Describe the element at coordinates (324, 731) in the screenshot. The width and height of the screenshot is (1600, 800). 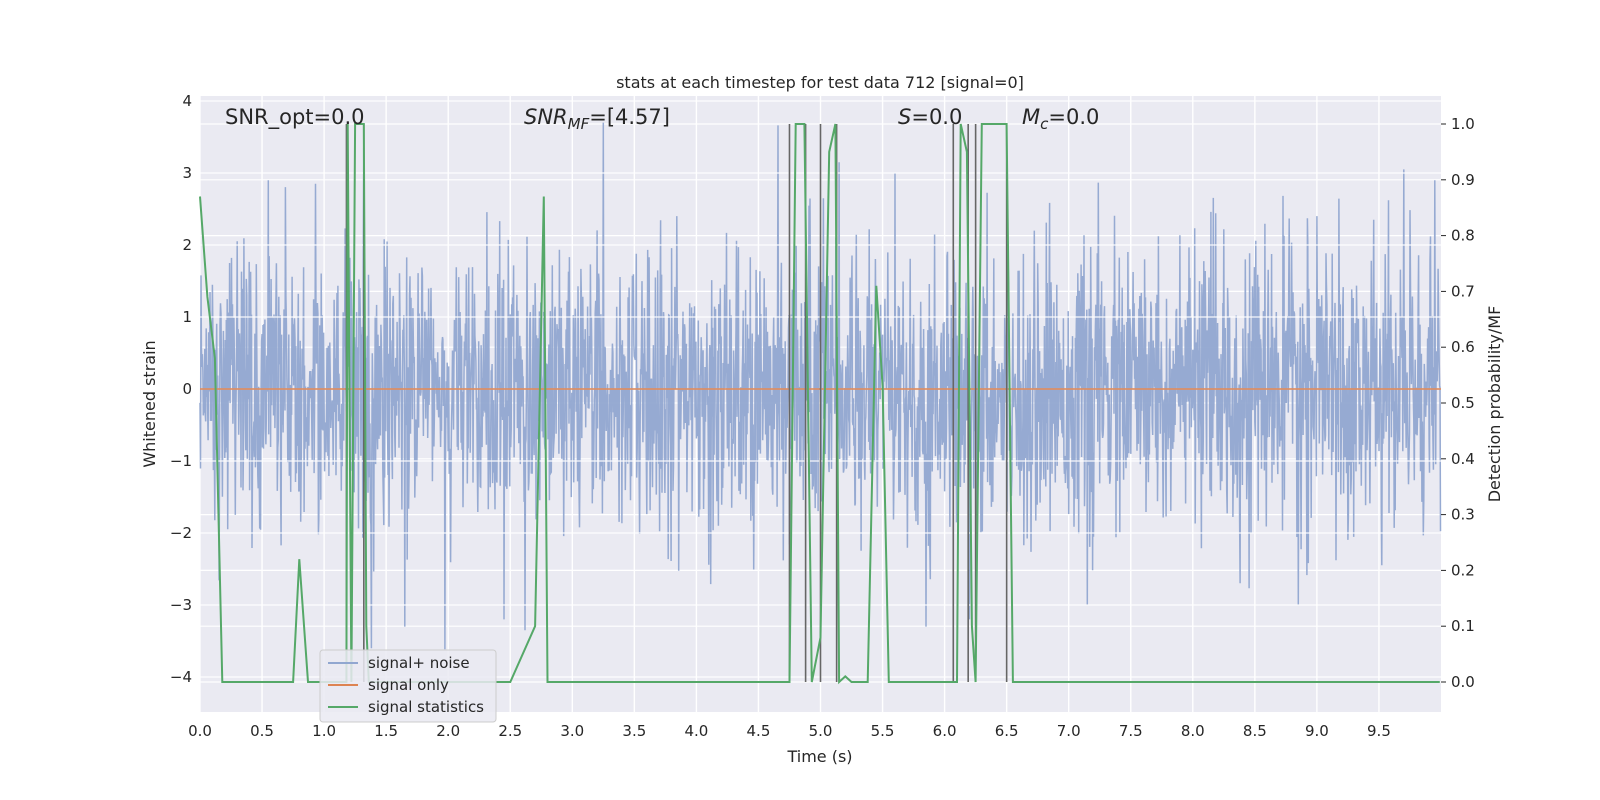
I see `x-tick-label: 1.0` at that location.